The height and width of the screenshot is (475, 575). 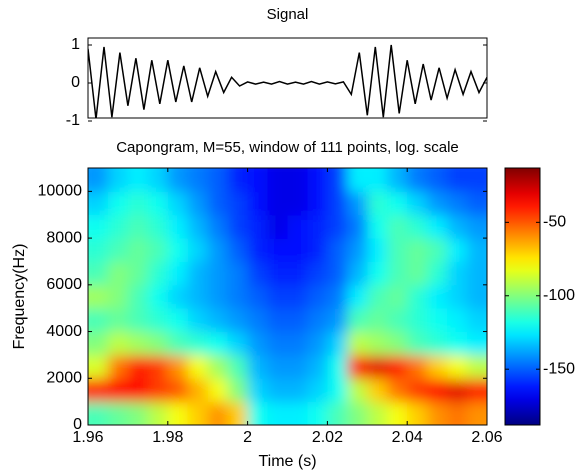 What do you see at coordinates (522, 296) in the screenshot?
I see `colorbar` at bounding box center [522, 296].